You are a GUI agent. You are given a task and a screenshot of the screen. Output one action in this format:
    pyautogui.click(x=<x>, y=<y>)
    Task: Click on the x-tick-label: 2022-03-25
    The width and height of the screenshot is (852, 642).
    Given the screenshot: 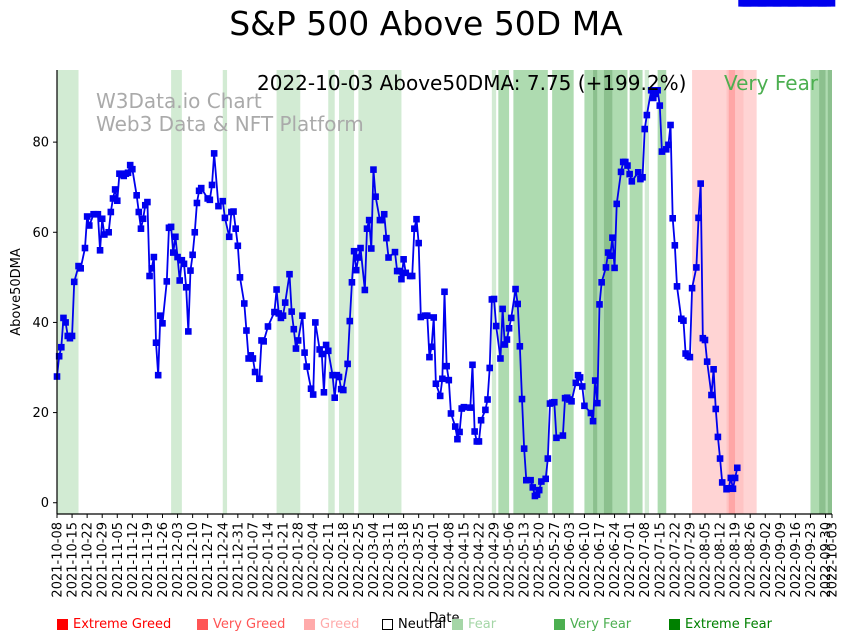 What is the action you would take?
    pyautogui.click(x=419, y=560)
    